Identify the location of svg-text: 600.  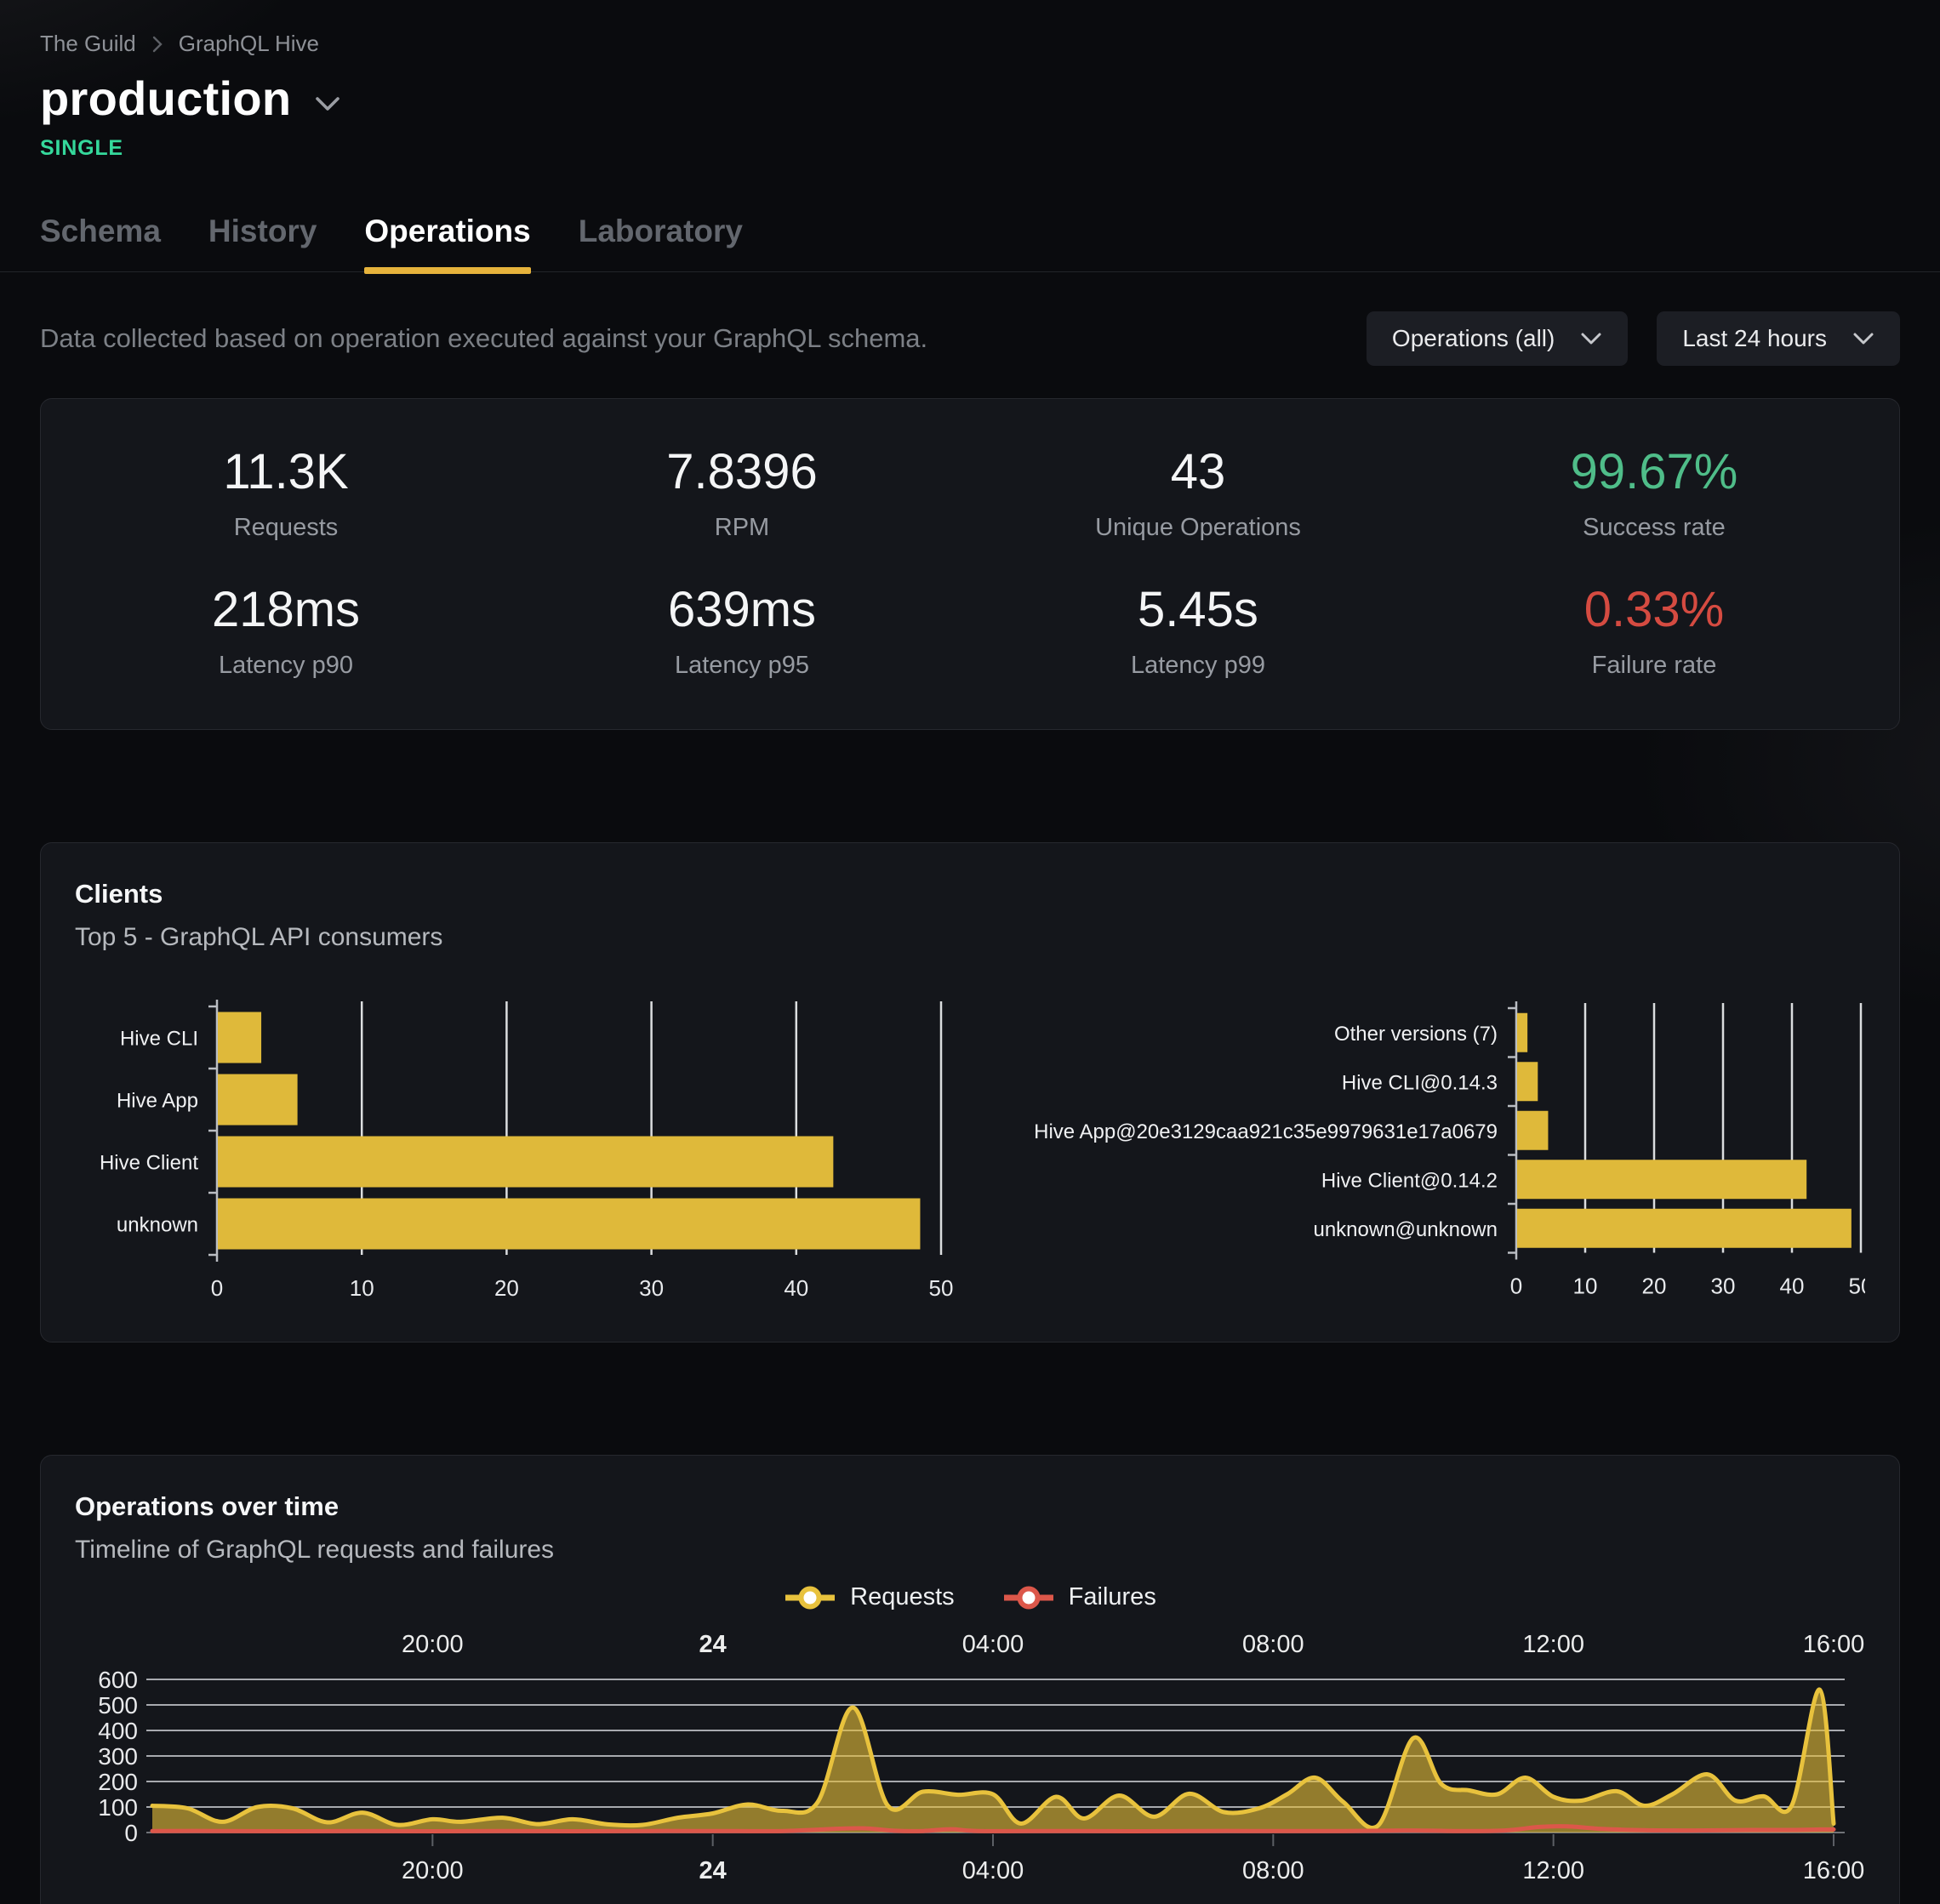
(118, 1680).